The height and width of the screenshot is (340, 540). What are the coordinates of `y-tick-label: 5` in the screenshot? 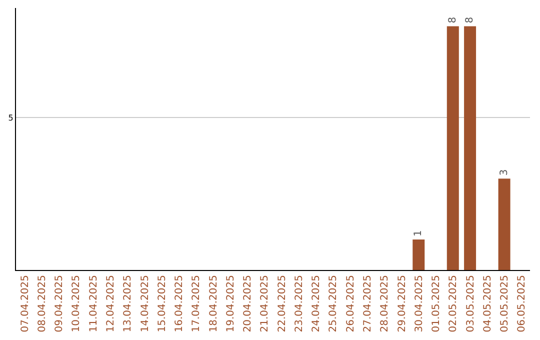 It's located at (11, 117).